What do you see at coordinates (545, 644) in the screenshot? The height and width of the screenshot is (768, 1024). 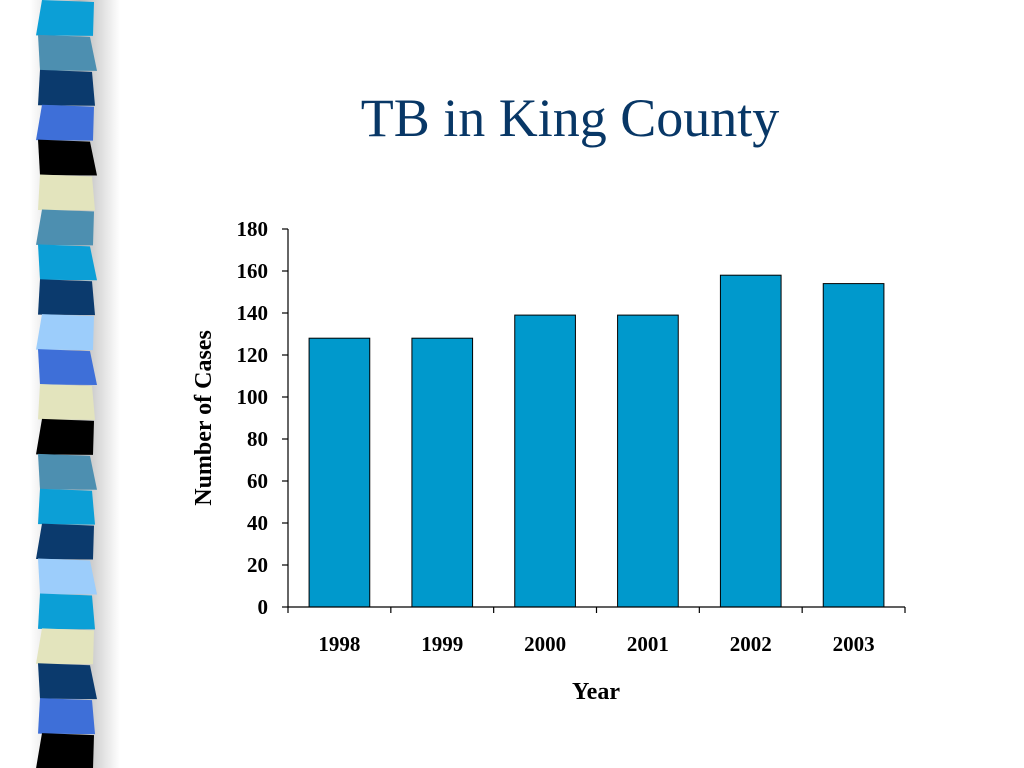 I see `x-tick-label: 2000` at bounding box center [545, 644].